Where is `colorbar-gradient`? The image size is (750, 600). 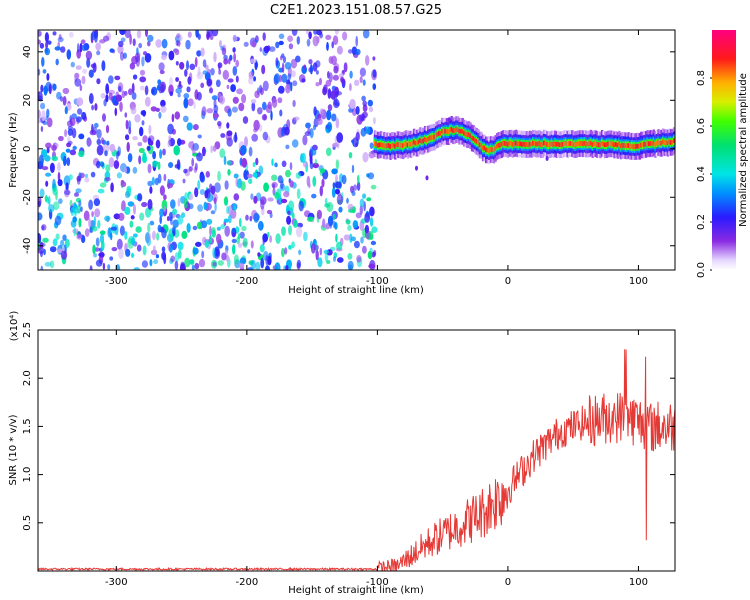 colorbar-gradient is located at coordinates (724, 150).